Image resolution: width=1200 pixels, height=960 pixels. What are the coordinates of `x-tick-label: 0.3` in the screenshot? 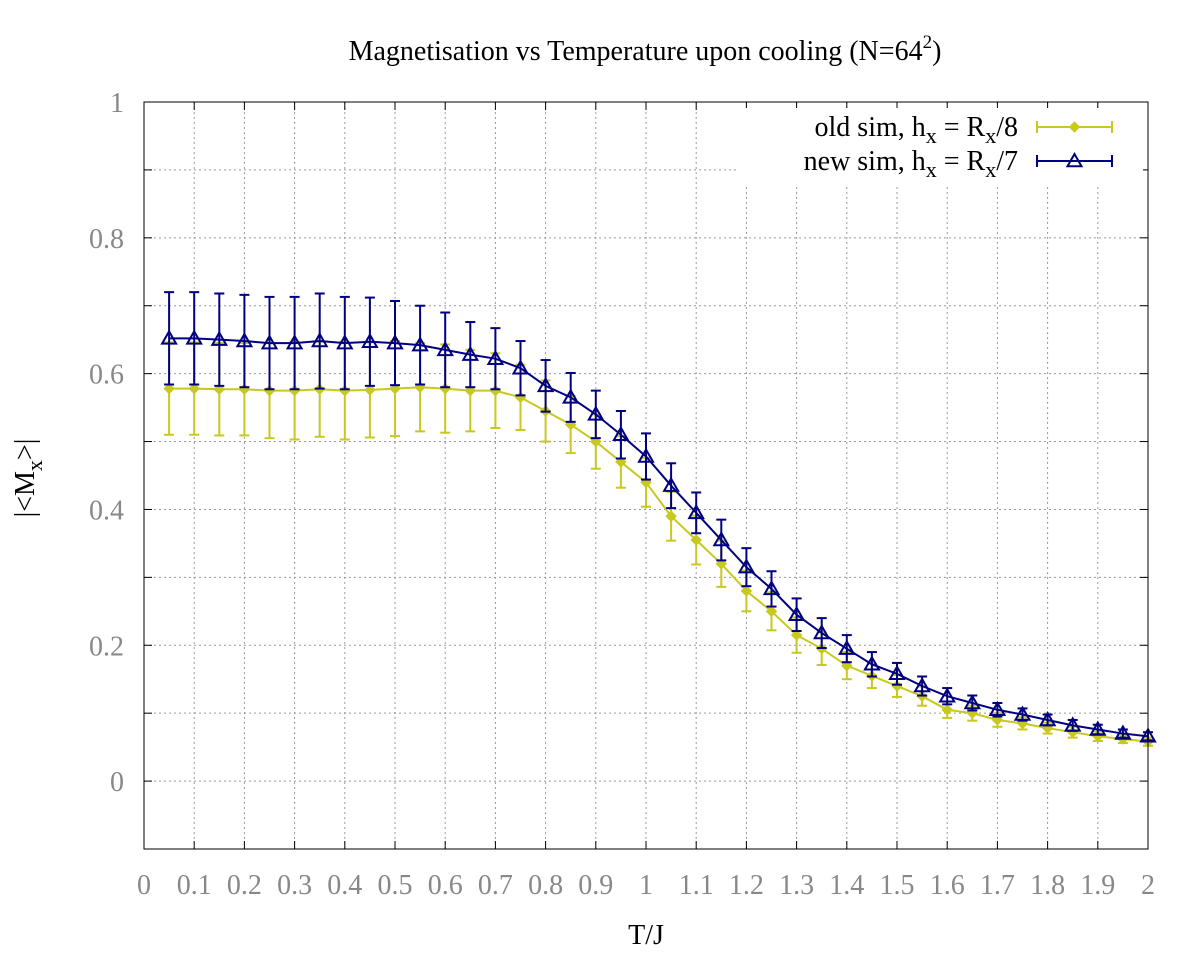 It's located at (294, 885).